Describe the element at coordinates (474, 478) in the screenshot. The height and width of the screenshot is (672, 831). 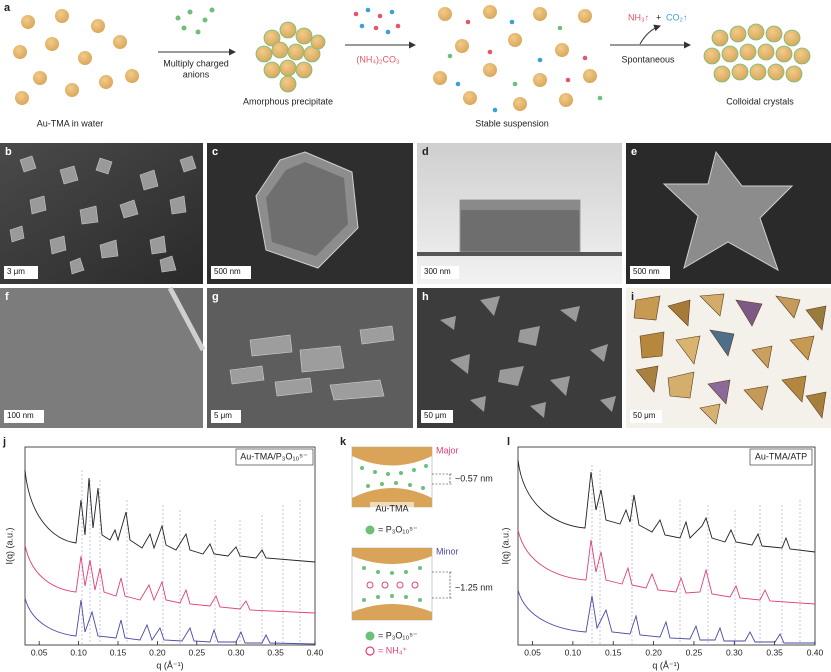
I see `label: ~0.57 nm` at that location.